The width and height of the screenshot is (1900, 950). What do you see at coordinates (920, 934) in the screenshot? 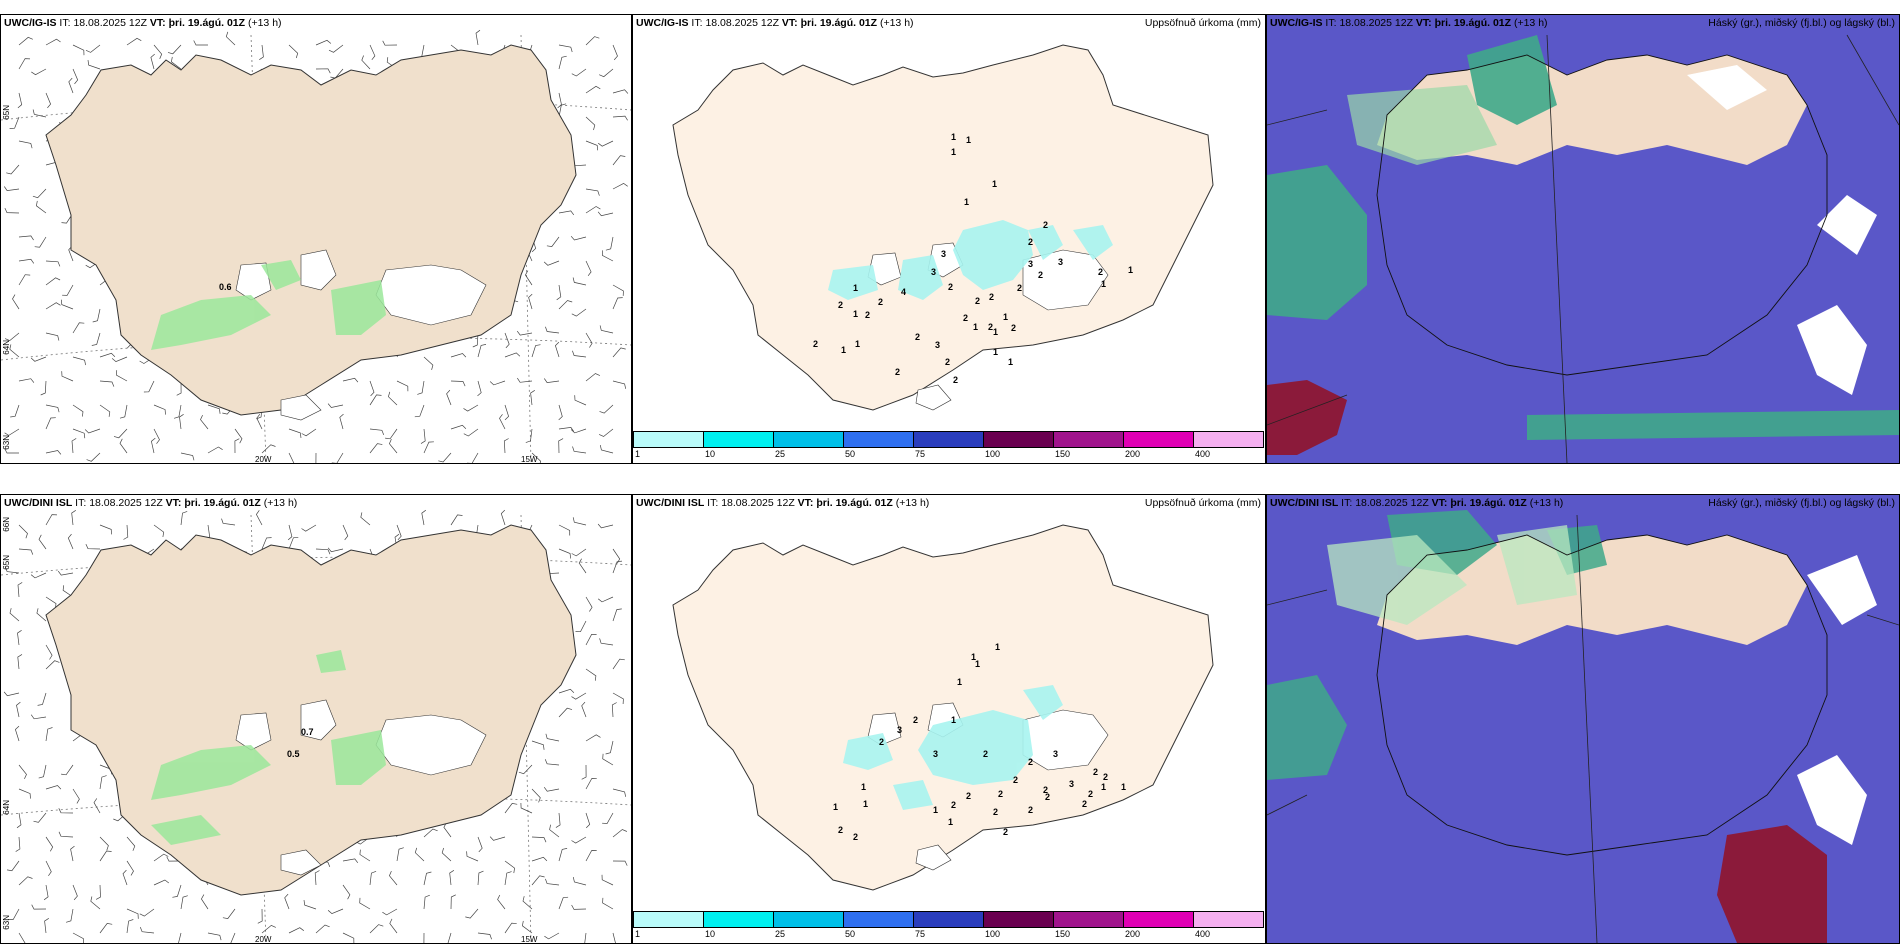
I see `colorbar-tick: 75` at bounding box center [920, 934].